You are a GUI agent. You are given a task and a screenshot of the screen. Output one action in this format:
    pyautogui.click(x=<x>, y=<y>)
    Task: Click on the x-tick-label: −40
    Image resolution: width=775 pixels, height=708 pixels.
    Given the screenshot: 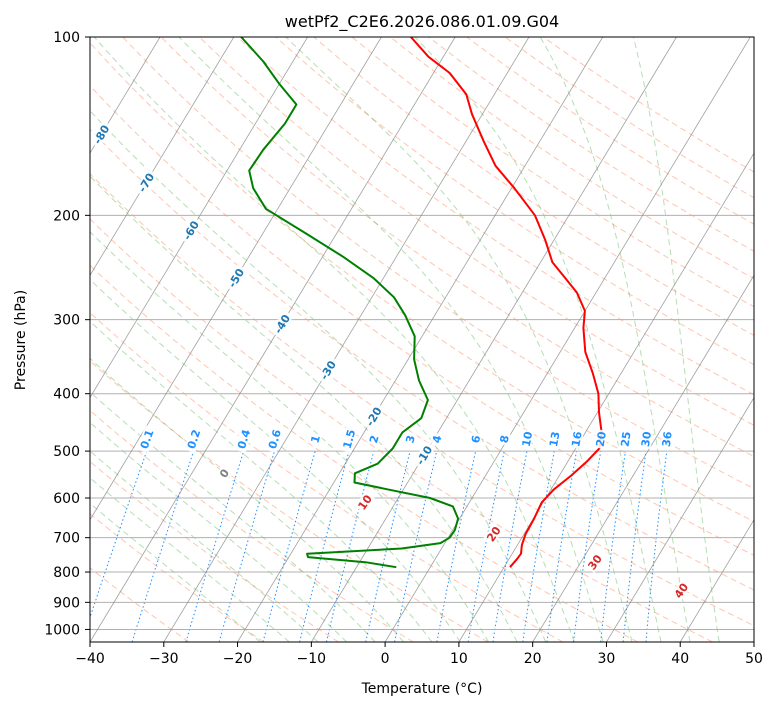 What is the action you would take?
    pyautogui.click(x=90, y=659)
    